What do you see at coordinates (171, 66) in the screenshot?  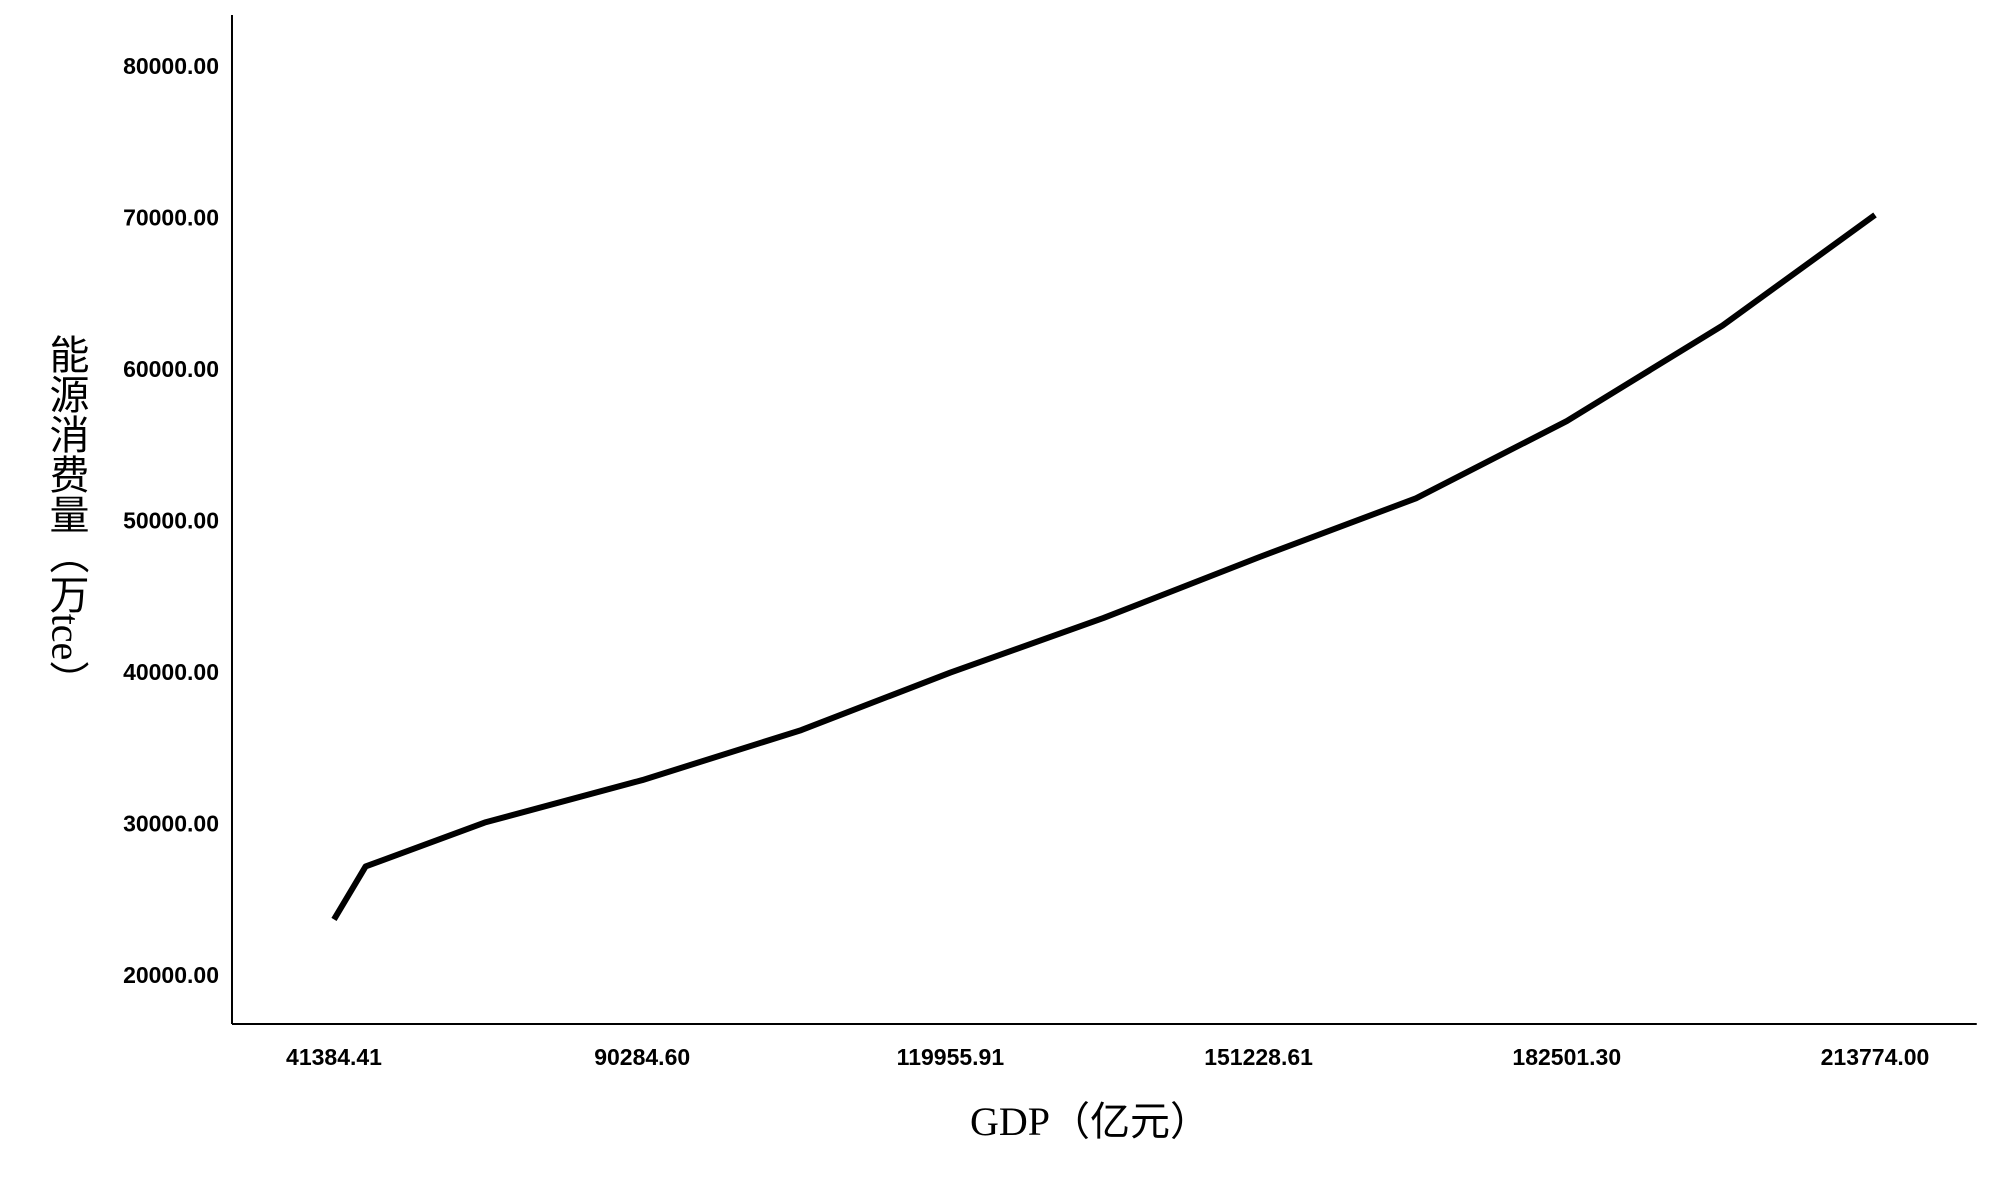 I see `y-tick-label: 80000.00` at bounding box center [171, 66].